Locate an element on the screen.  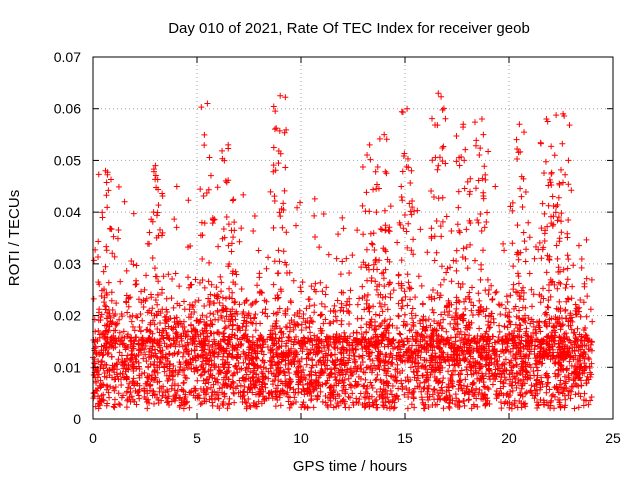
x-tick-label: 0 is located at coordinates (93, 438).